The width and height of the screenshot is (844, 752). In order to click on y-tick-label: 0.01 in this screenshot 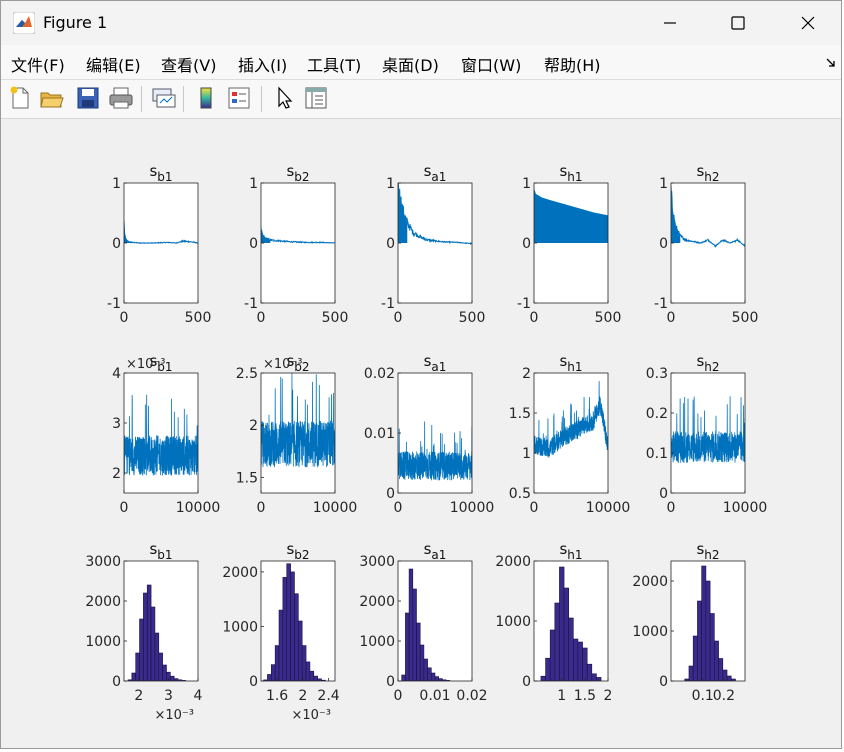, I will do `click(379, 434)`.